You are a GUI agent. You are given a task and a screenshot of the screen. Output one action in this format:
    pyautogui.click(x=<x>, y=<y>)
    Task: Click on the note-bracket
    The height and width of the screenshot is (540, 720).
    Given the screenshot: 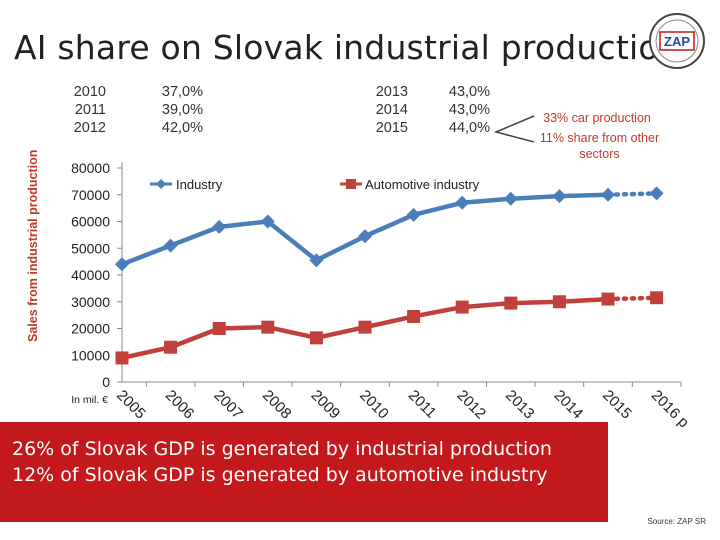 What is the action you would take?
    pyautogui.click(x=514, y=129)
    